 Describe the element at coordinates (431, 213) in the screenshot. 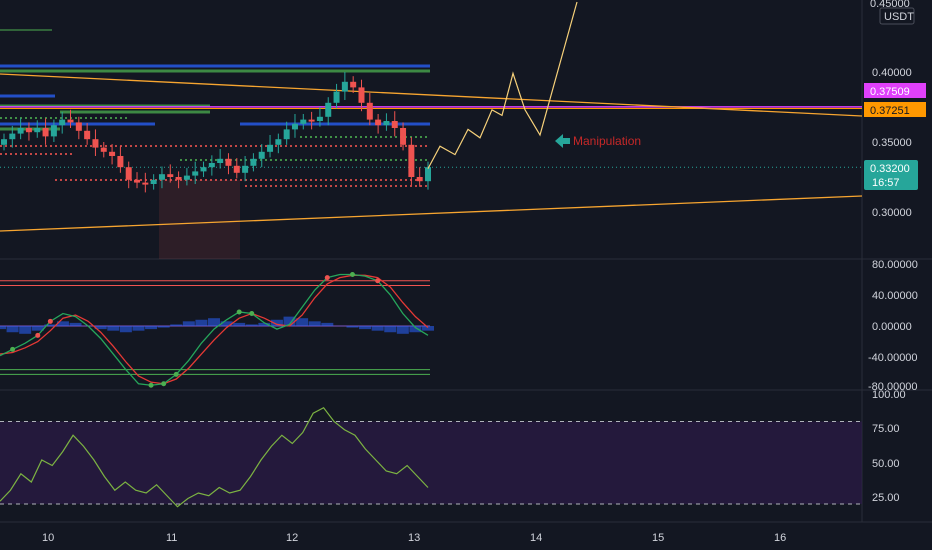

I see `lower-trendline` at that location.